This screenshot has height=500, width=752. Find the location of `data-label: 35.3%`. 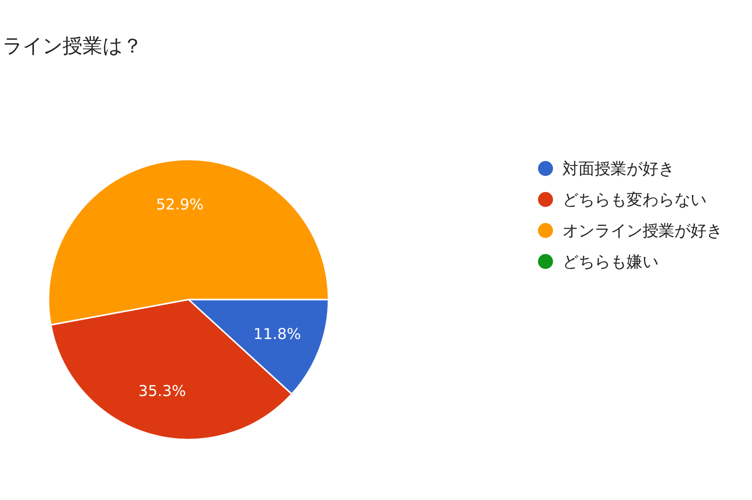

data-label: 35.3% is located at coordinates (162, 391).